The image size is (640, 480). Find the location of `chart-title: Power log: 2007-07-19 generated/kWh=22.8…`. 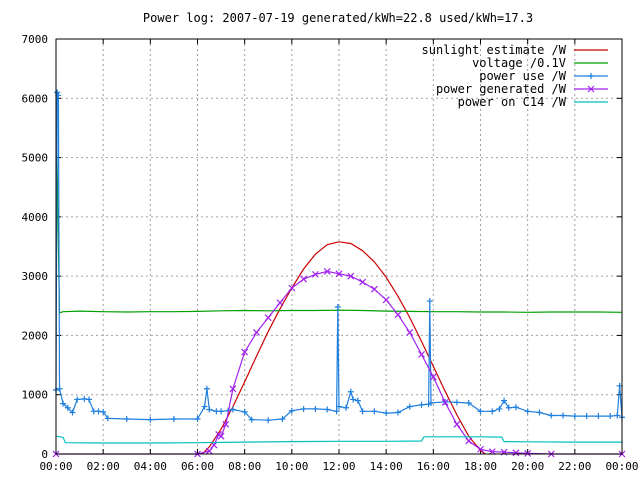

chart-title: Power log: 2007-07-19 generated/kWh=22.8… is located at coordinates (338, 18).